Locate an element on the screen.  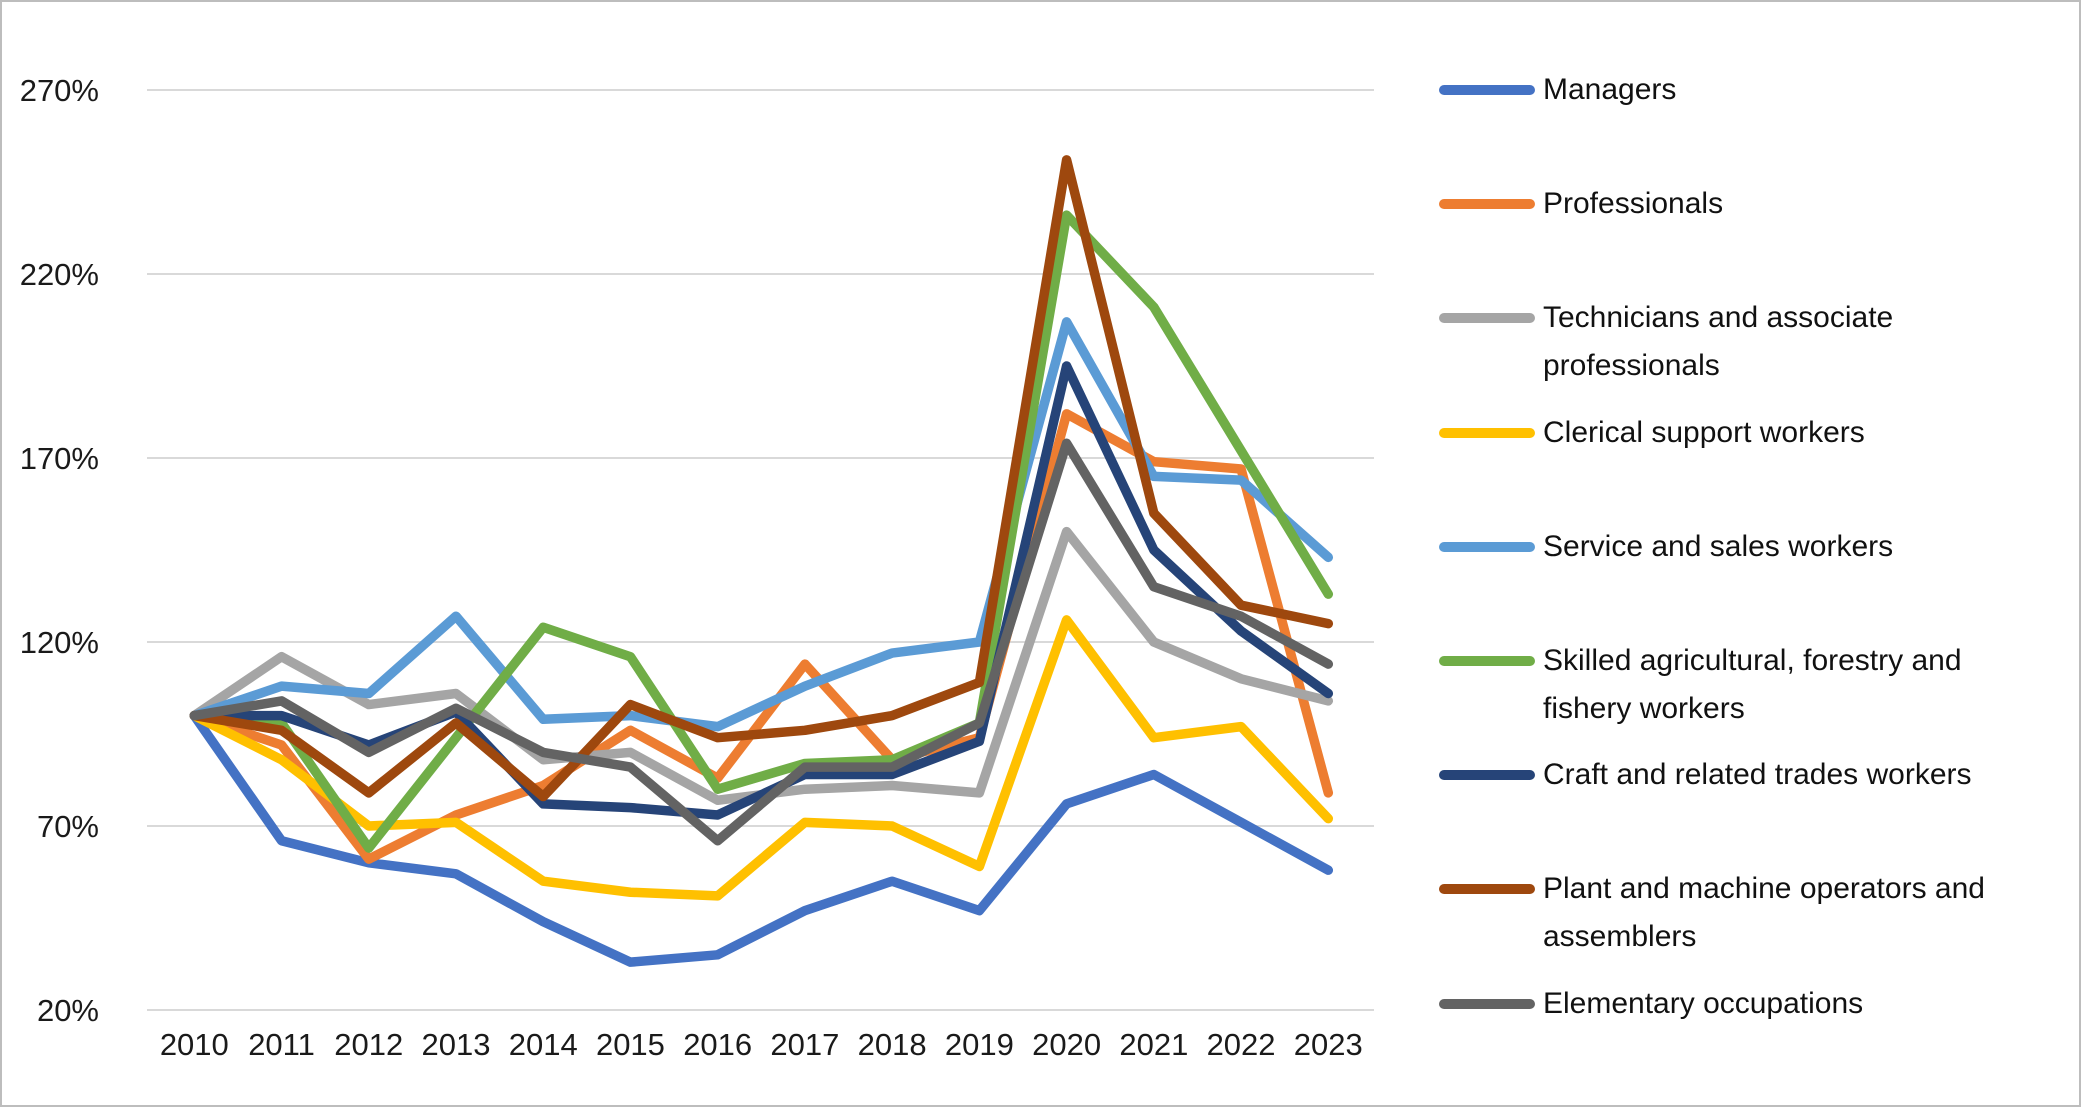
y-axis-tick-label: 70% is located at coordinates (68, 826).